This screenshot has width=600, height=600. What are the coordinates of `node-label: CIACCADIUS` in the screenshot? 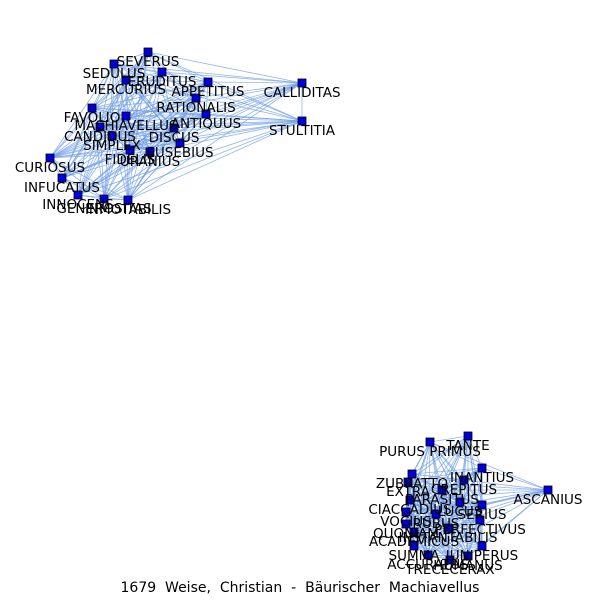 It's located at (409, 510).